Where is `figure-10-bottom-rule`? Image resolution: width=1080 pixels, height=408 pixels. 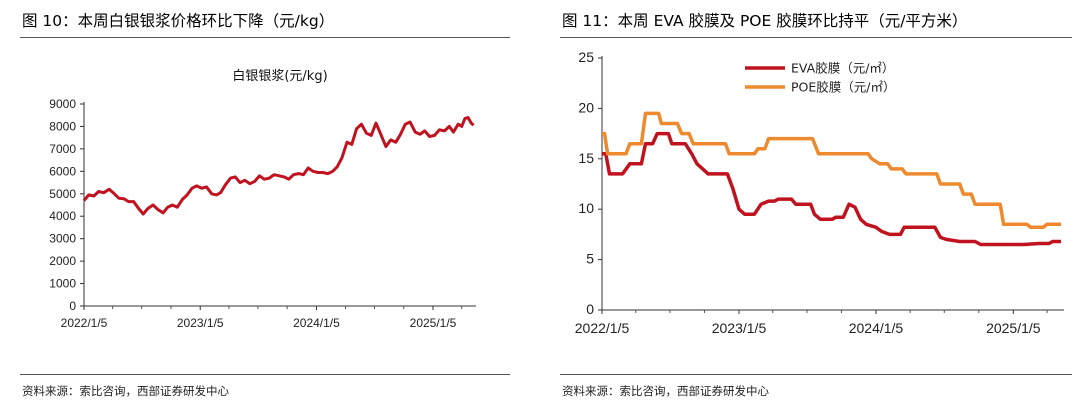
figure-10-bottom-rule is located at coordinates (265, 374).